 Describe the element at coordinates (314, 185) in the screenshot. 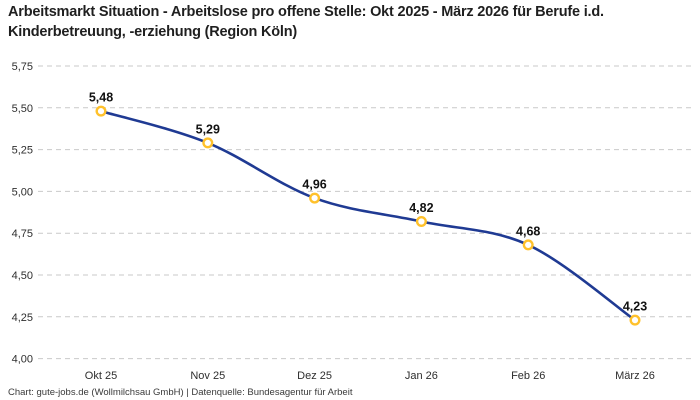

I see `data-point-value-label: 4,96` at that location.